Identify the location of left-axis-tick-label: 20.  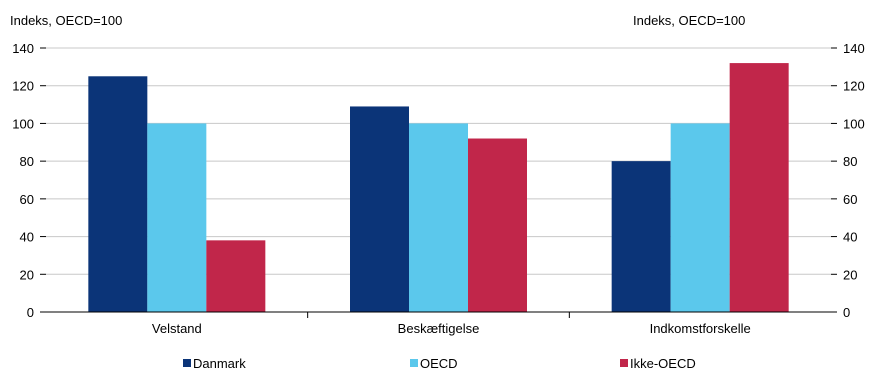
(27, 274).